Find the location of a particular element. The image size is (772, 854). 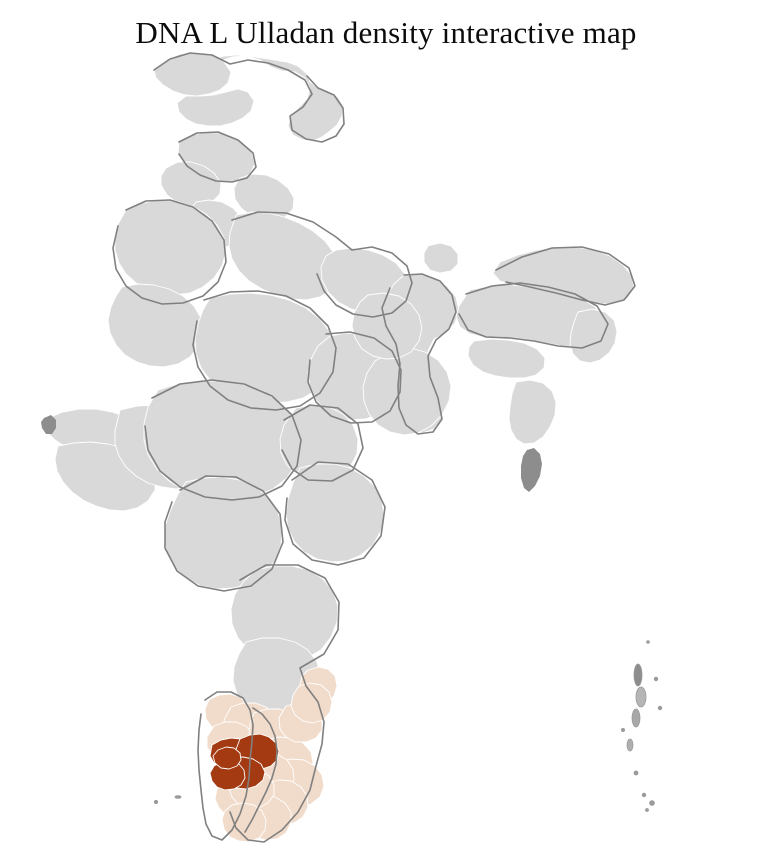

state-border-arunachal is located at coordinates (565, 276).